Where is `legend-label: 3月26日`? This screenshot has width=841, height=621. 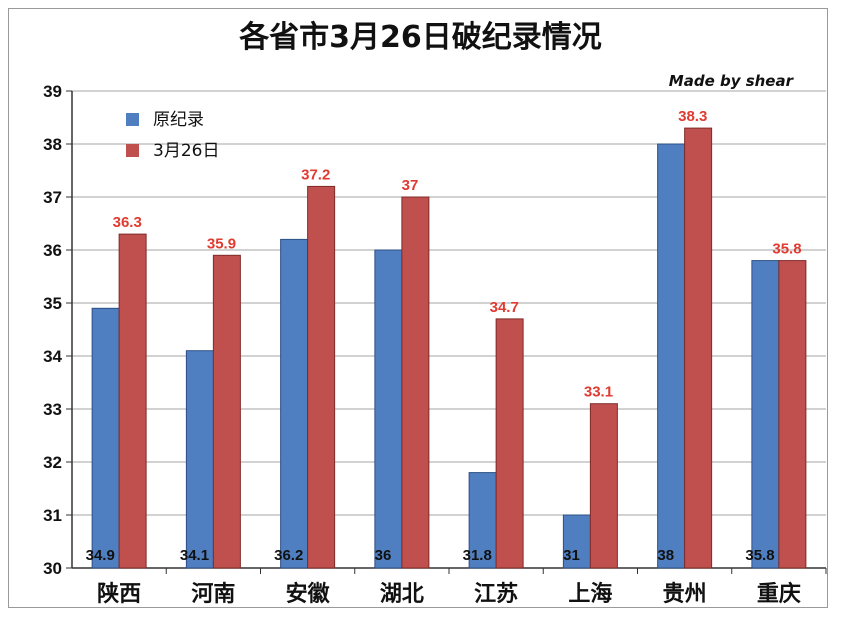 legend-label: 3月26日 is located at coordinates (186, 151).